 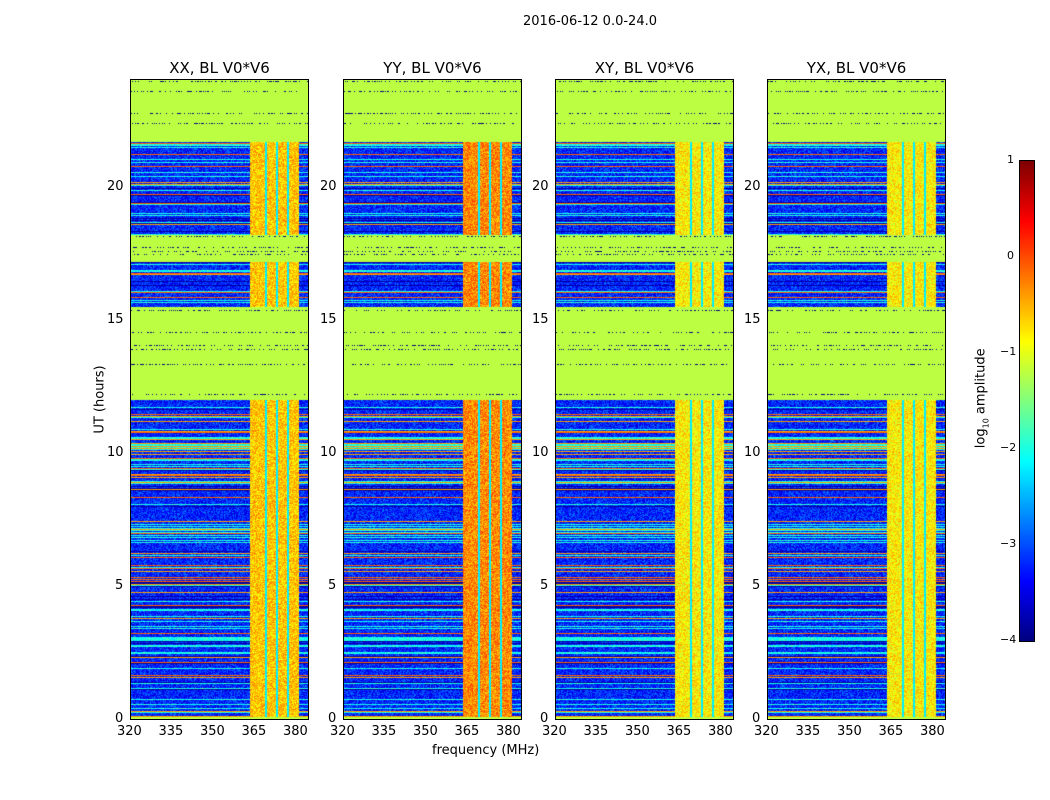 What do you see at coordinates (1008, 447) in the screenshot?
I see `colorbar-tick-label: −2` at bounding box center [1008, 447].